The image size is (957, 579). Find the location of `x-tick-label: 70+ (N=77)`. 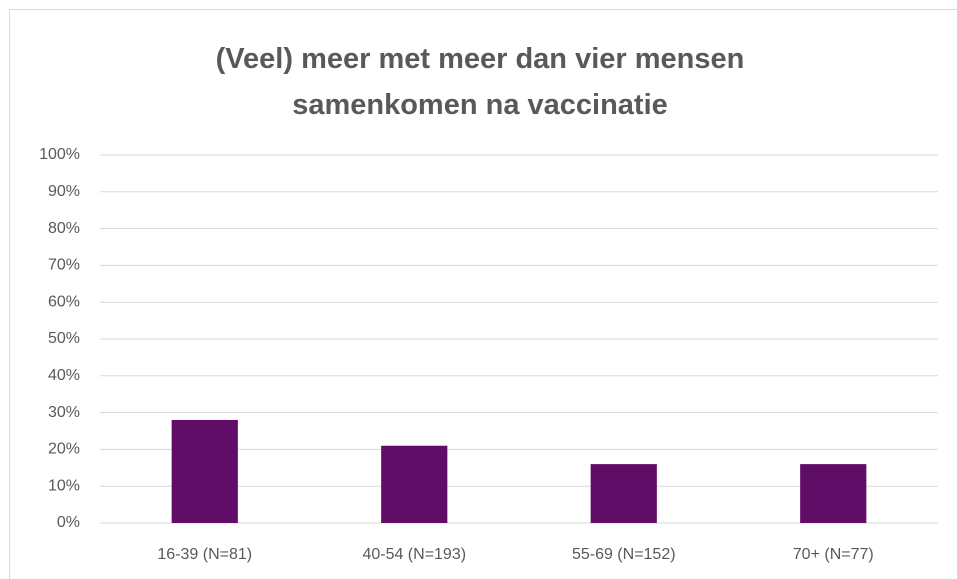

x-tick-label: 70+ (N=77) is located at coordinates (833, 554).